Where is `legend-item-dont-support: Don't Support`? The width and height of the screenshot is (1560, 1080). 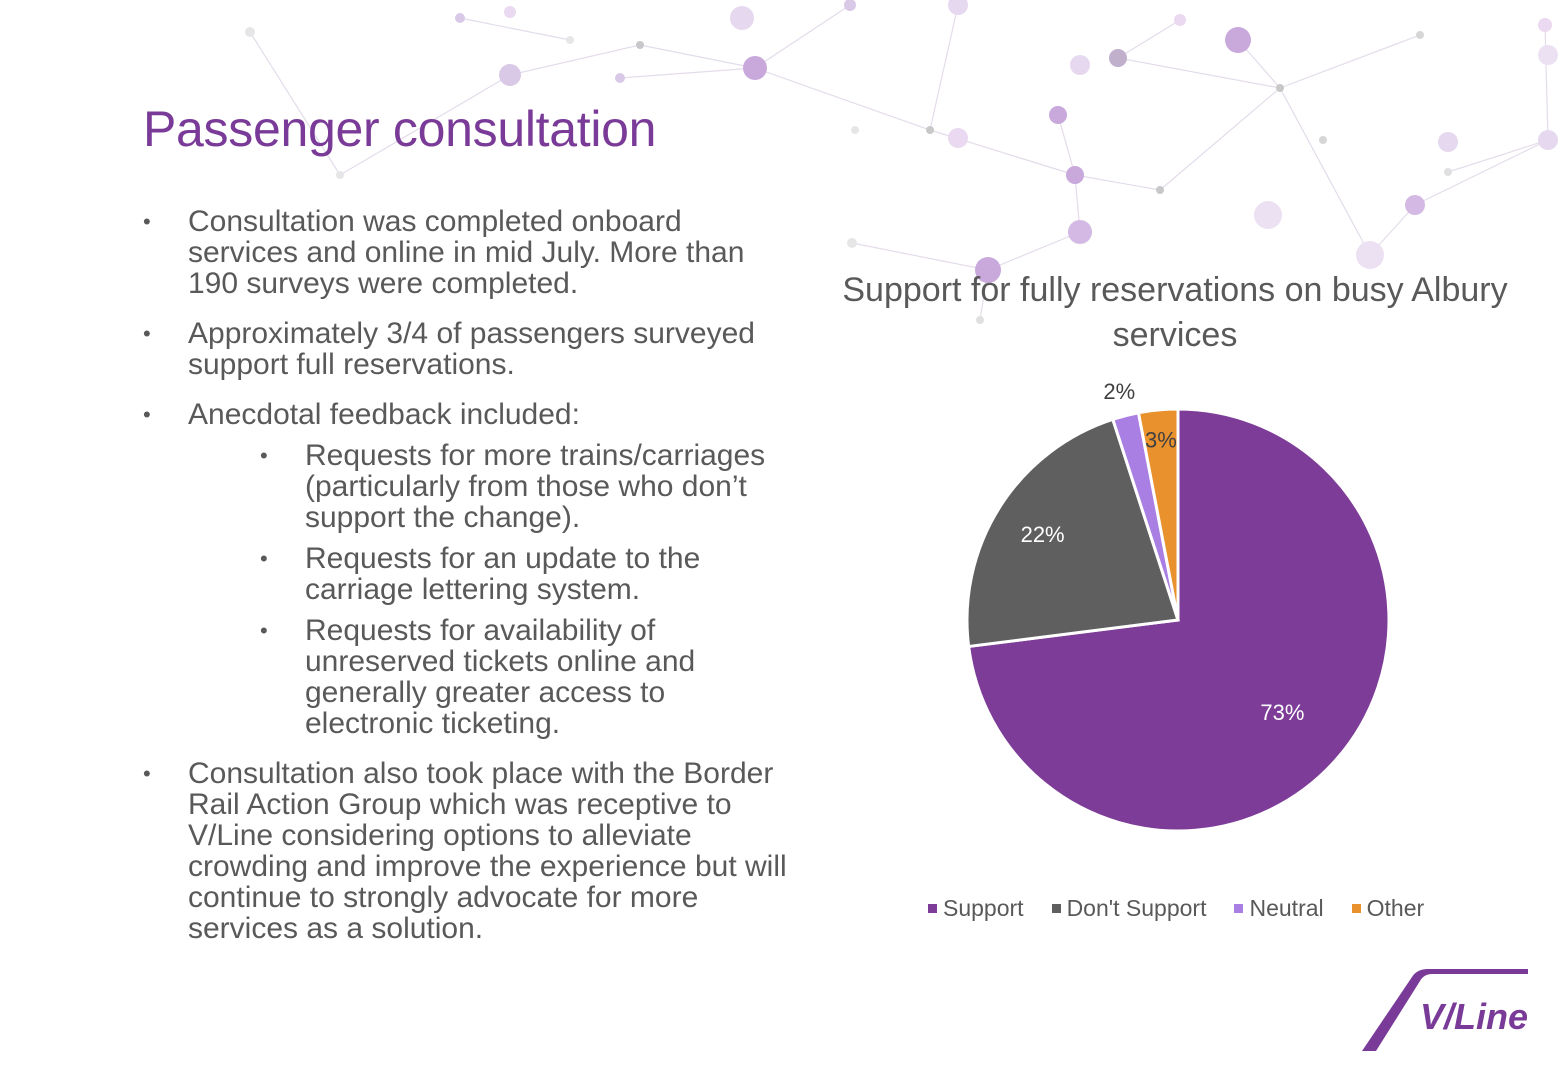 legend-item-dont-support: Don't Support is located at coordinates (1129, 908).